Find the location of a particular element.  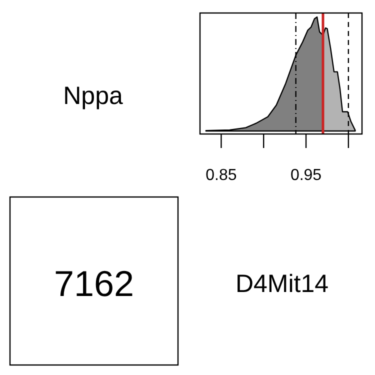

text: 7162 is located at coordinates (94, 283).